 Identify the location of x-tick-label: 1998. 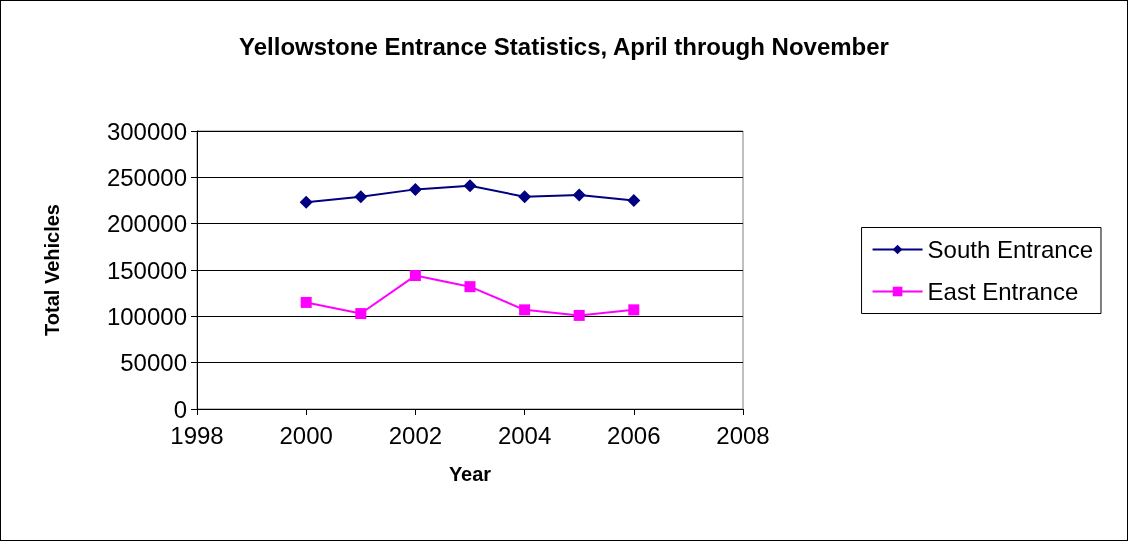
(197, 435).